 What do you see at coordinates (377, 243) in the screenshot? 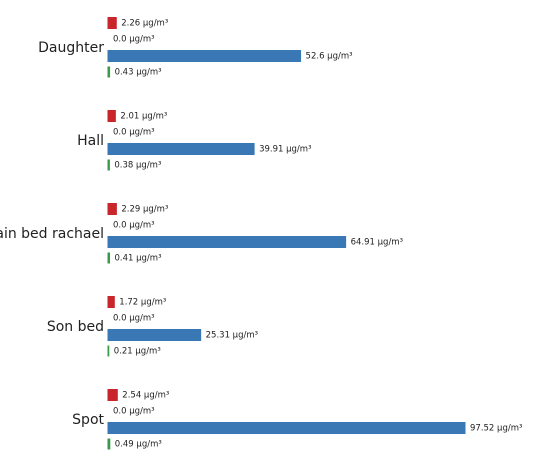
I see `value-label: 64.91 μg/m³` at bounding box center [377, 243].